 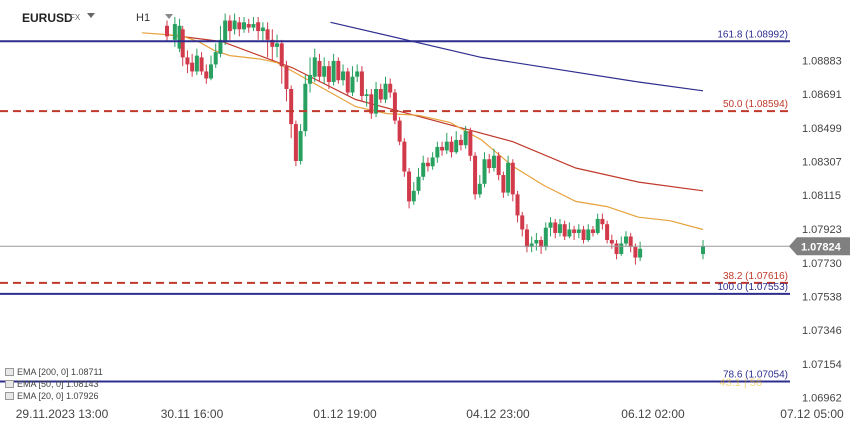 I want to click on symbol-dropdown-icon, so click(x=91, y=15).